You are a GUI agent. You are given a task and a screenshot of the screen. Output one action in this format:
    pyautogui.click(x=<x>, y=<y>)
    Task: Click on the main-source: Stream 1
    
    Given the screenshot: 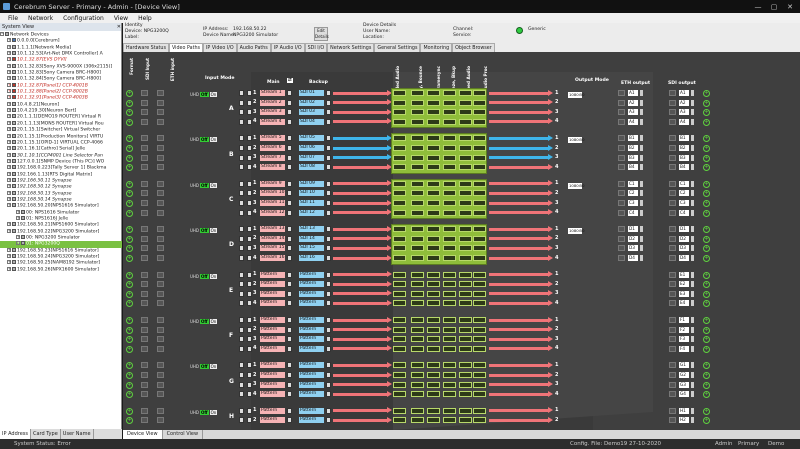 What is the action you would take?
    pyautogui.click(x=272, y=93)
    